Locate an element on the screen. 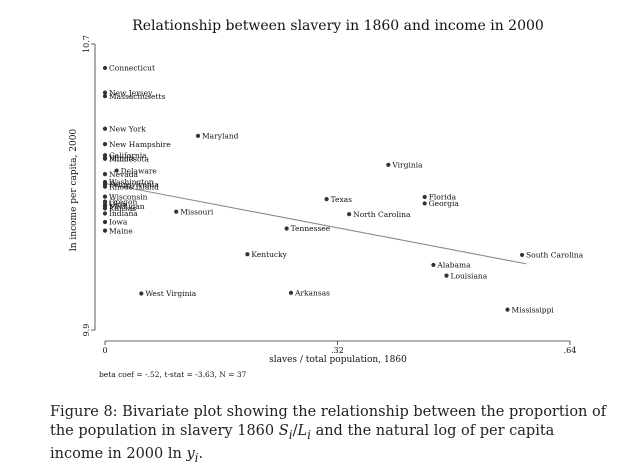 This screenshot has height=468, width=640. data-point: Minnesota is located at coordinates (126, 158).